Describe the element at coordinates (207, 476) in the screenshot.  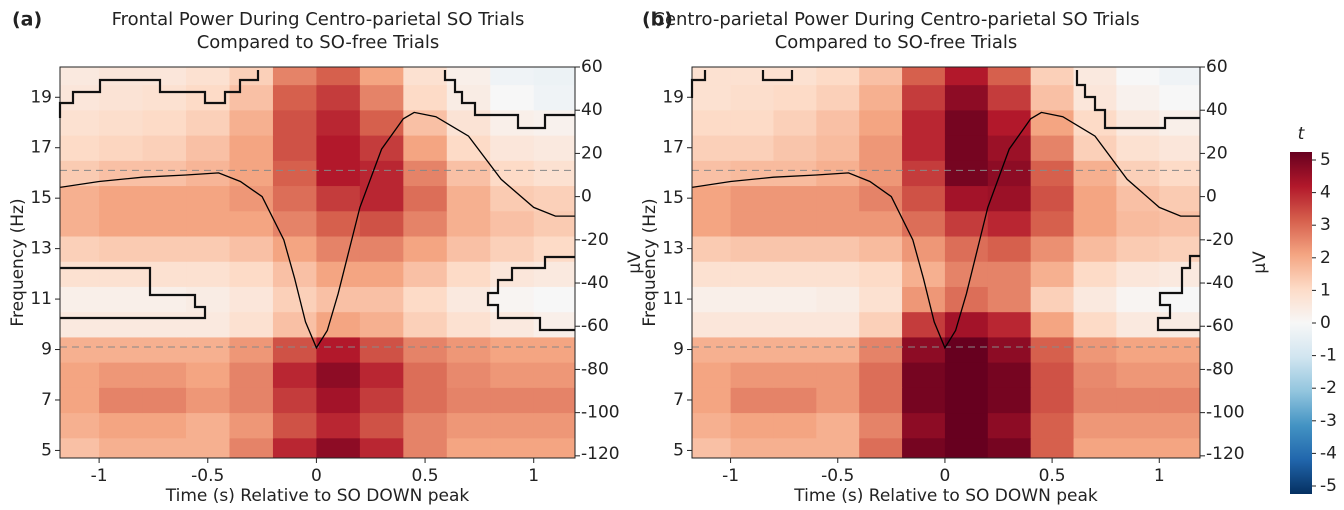
I see `x-tick-label: -0.5` at that location.